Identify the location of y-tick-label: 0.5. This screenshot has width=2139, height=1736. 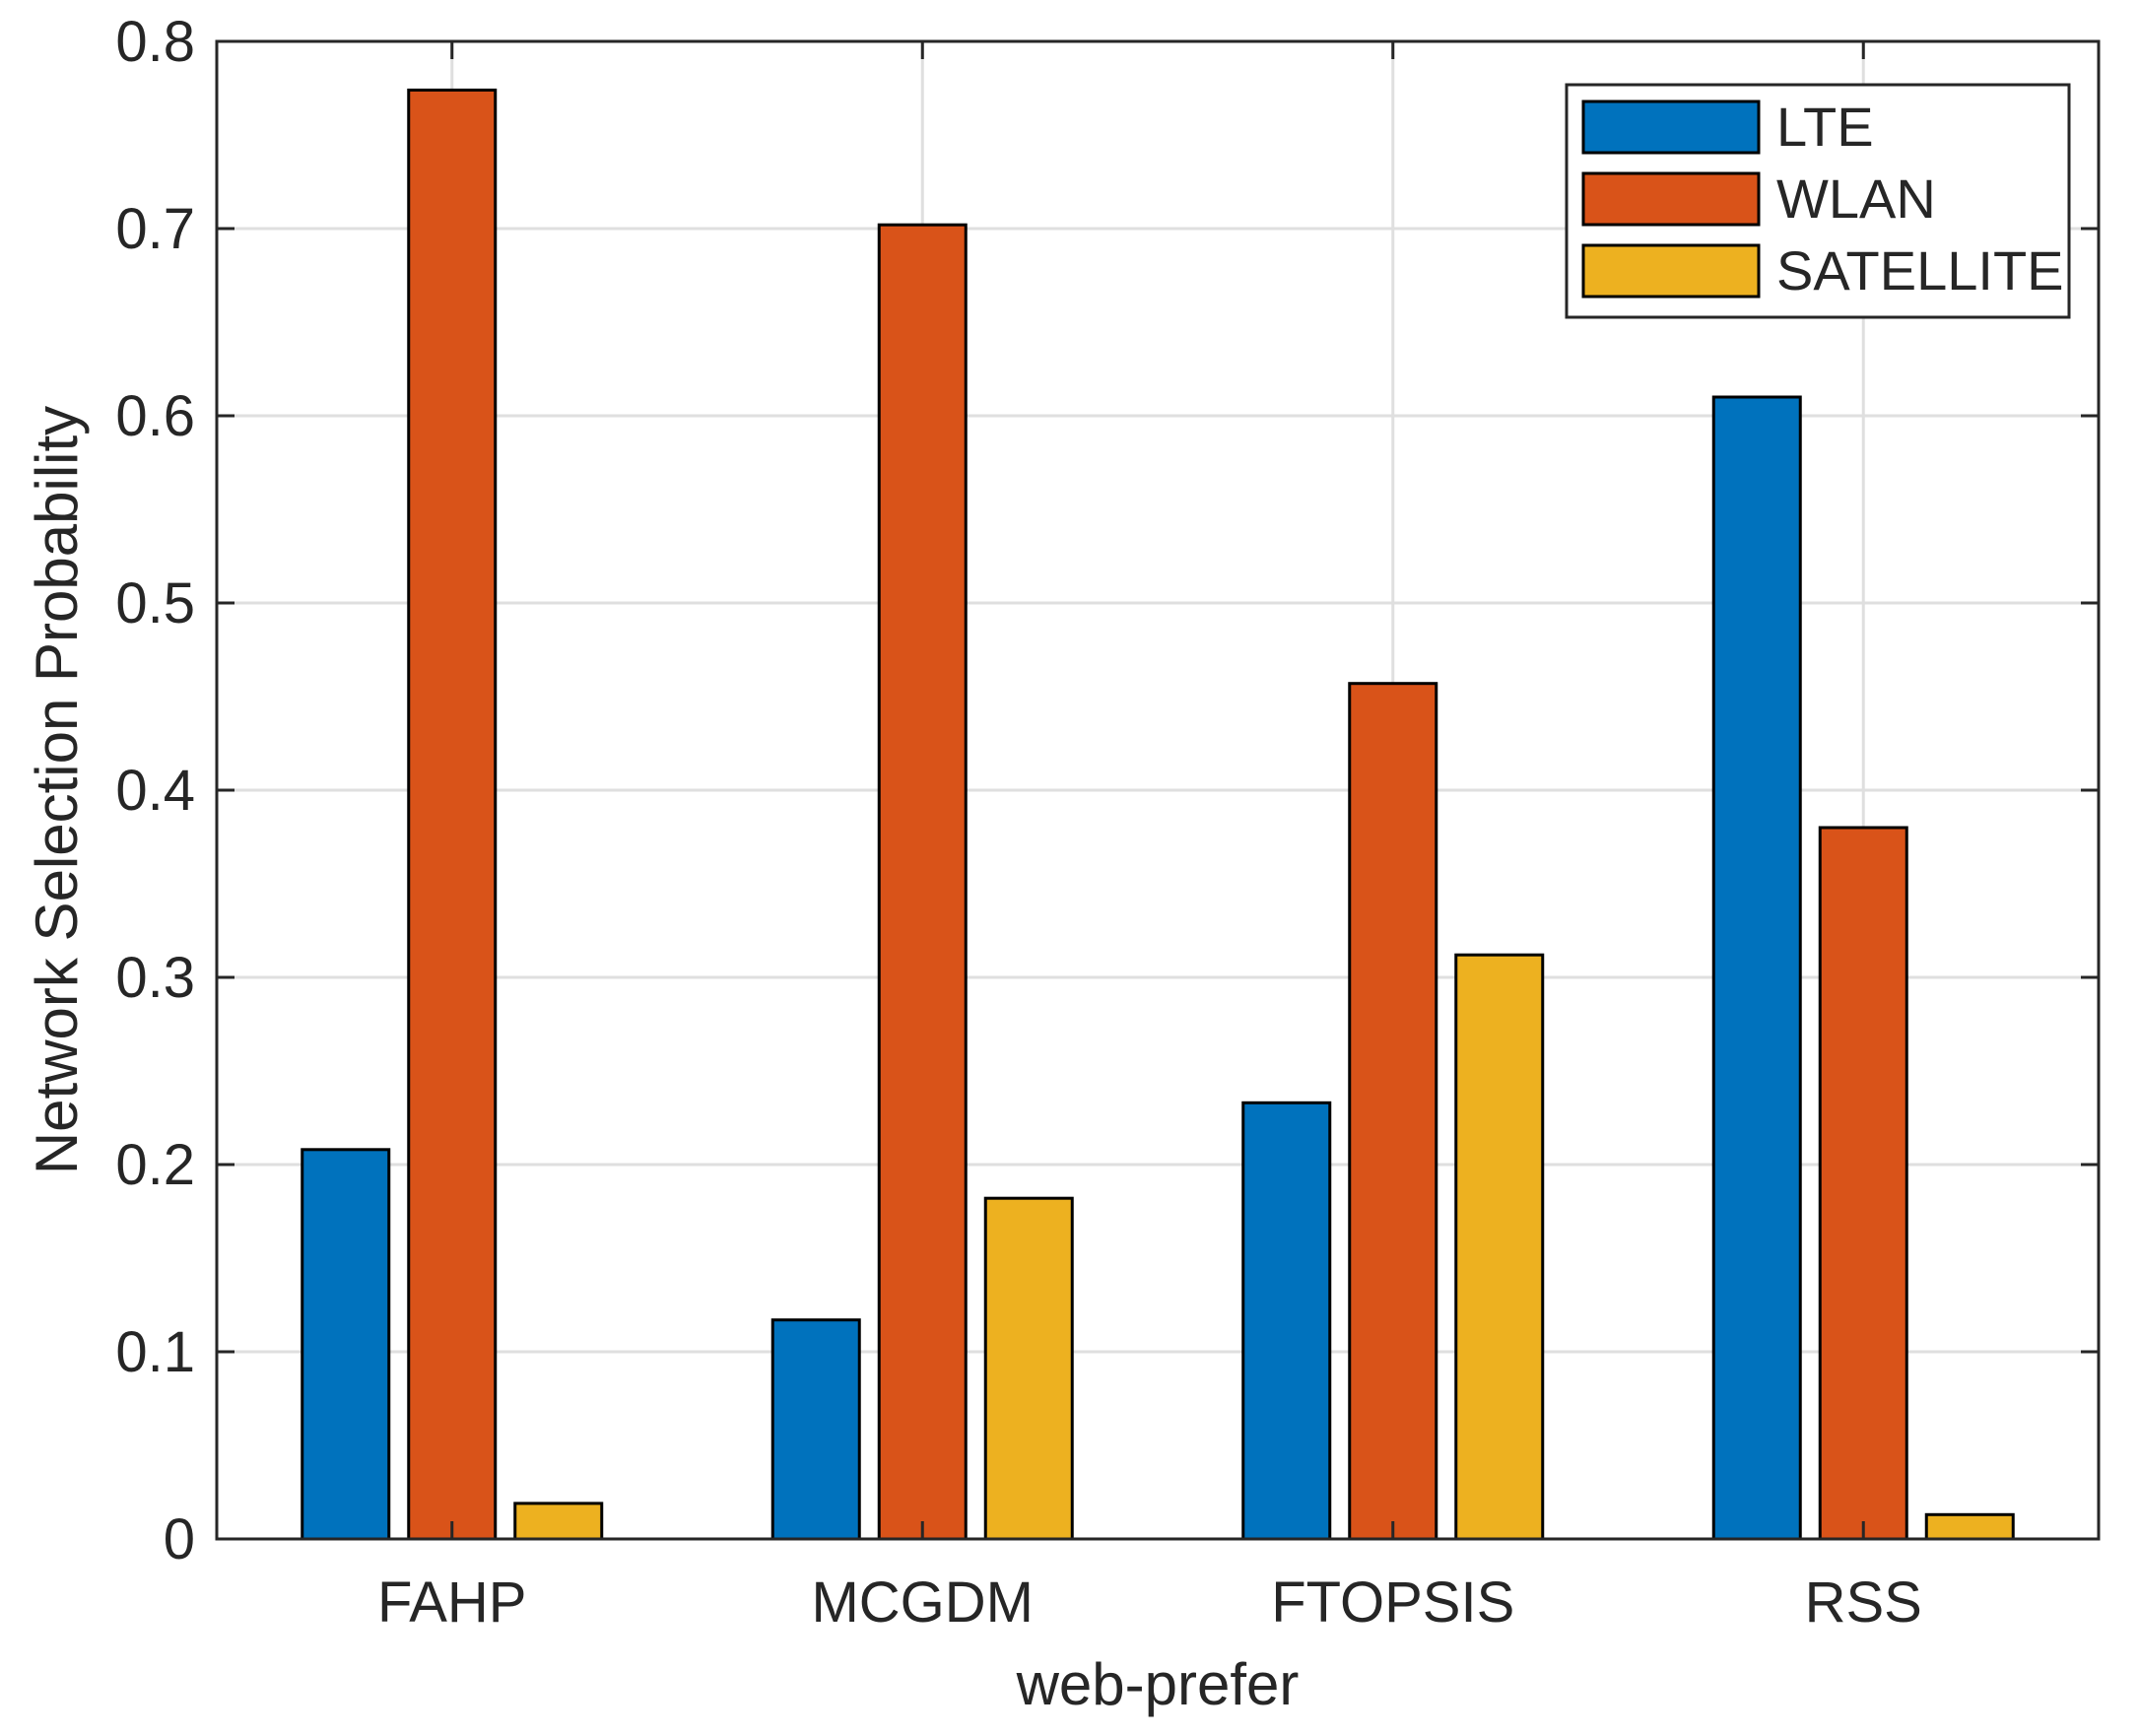
(155, 603).